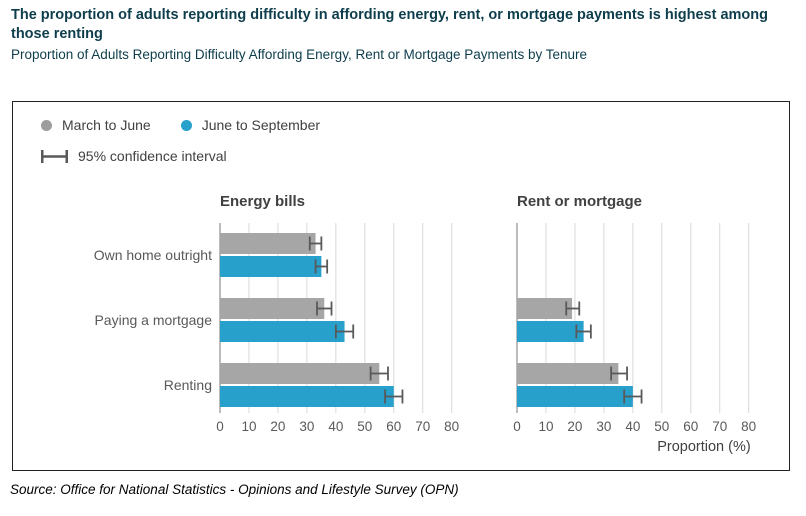  Describe the element at coordinates (262, 201) in the screenshot. I see `panel-title: Energy bills` at that location.